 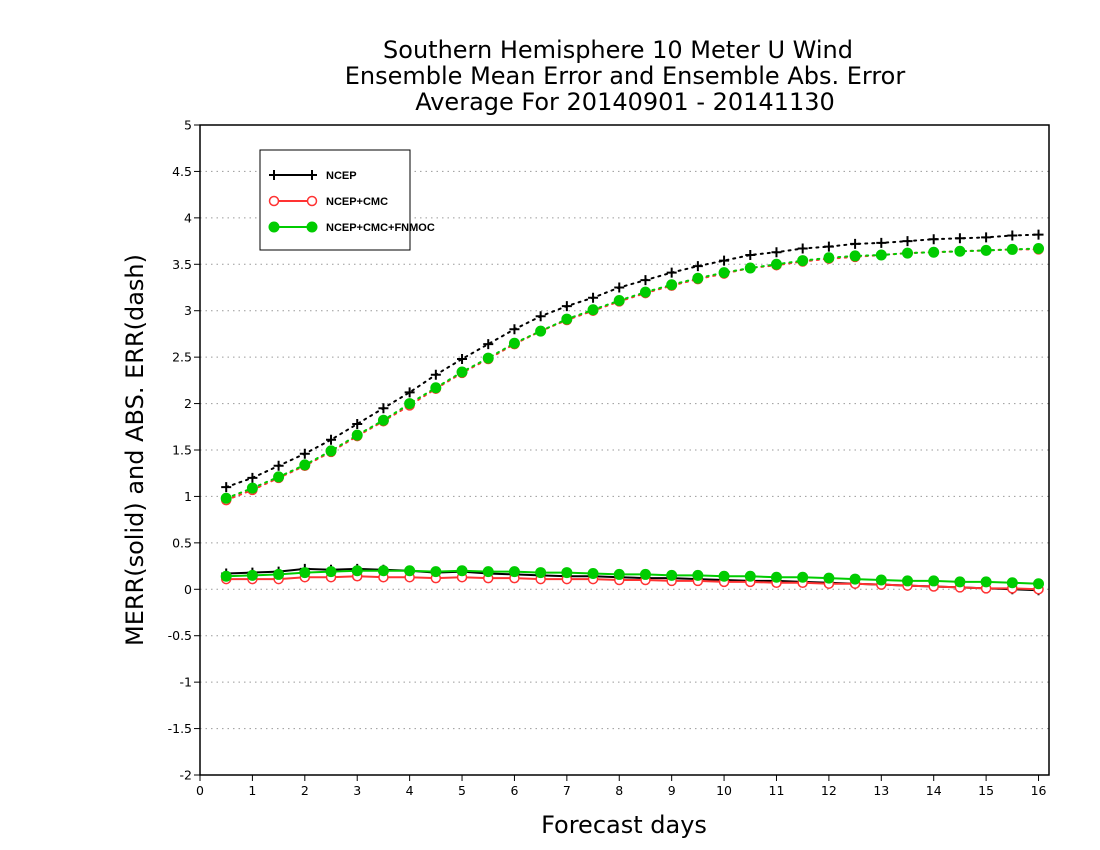 I want to click on x-tick-label: 1, so click(x=252, y=790).